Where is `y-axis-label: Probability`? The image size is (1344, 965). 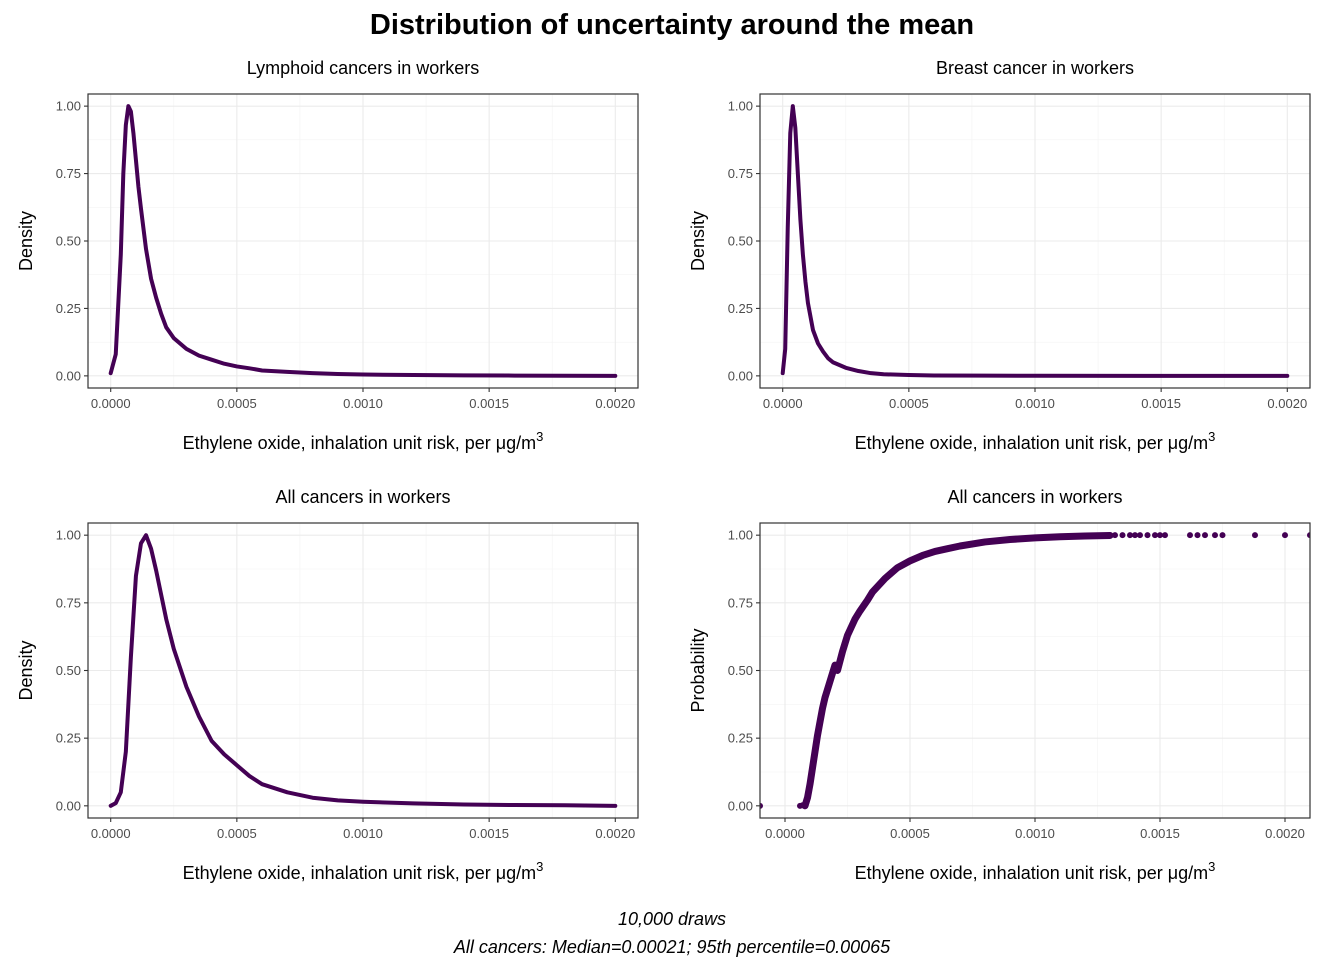 y-axis-label: Probability is located at coordinates (698, 670).